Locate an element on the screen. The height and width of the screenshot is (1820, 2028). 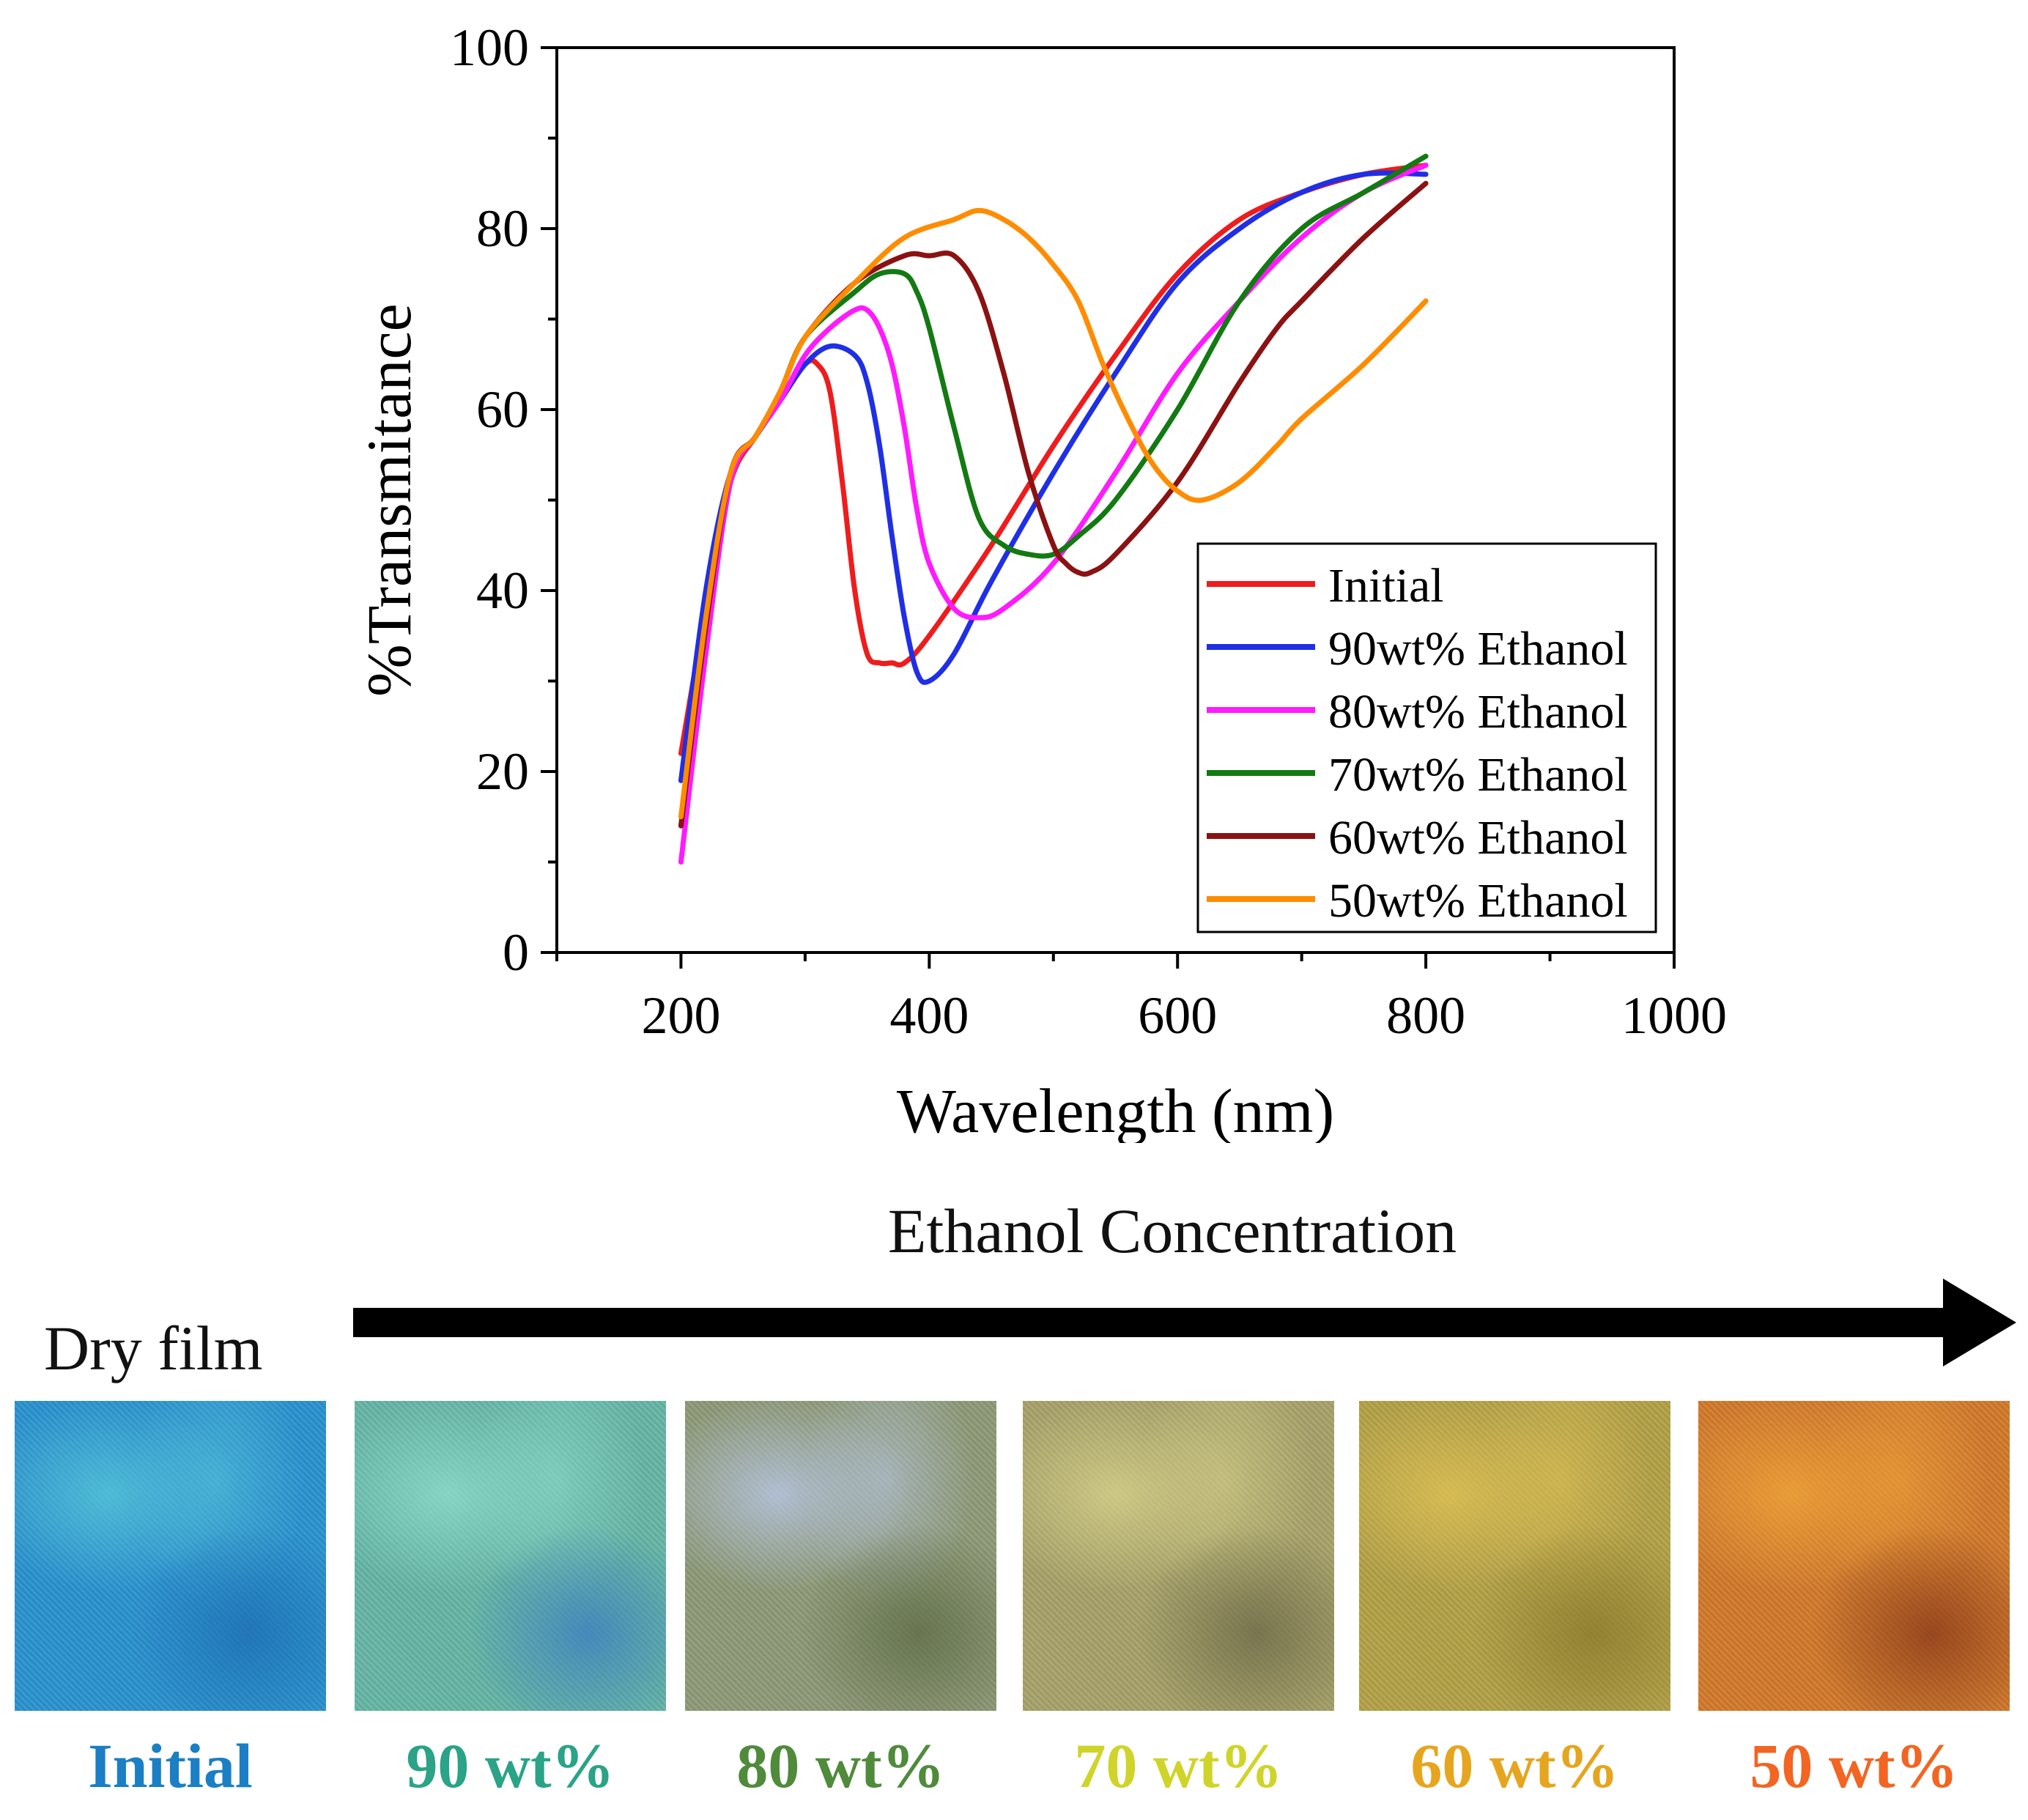
y-tick-label: 0 is located at coordinates (516, 953).